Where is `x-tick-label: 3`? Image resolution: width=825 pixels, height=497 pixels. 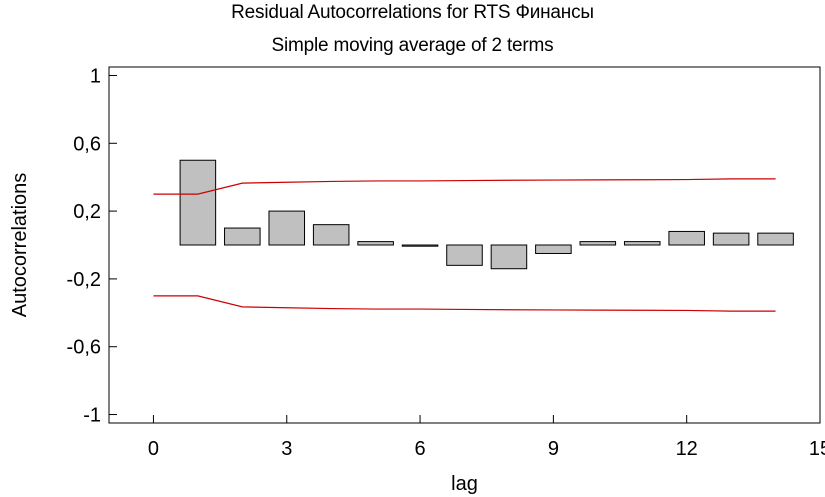
x-tick-label: 3 is located at coordinates (286, 449).